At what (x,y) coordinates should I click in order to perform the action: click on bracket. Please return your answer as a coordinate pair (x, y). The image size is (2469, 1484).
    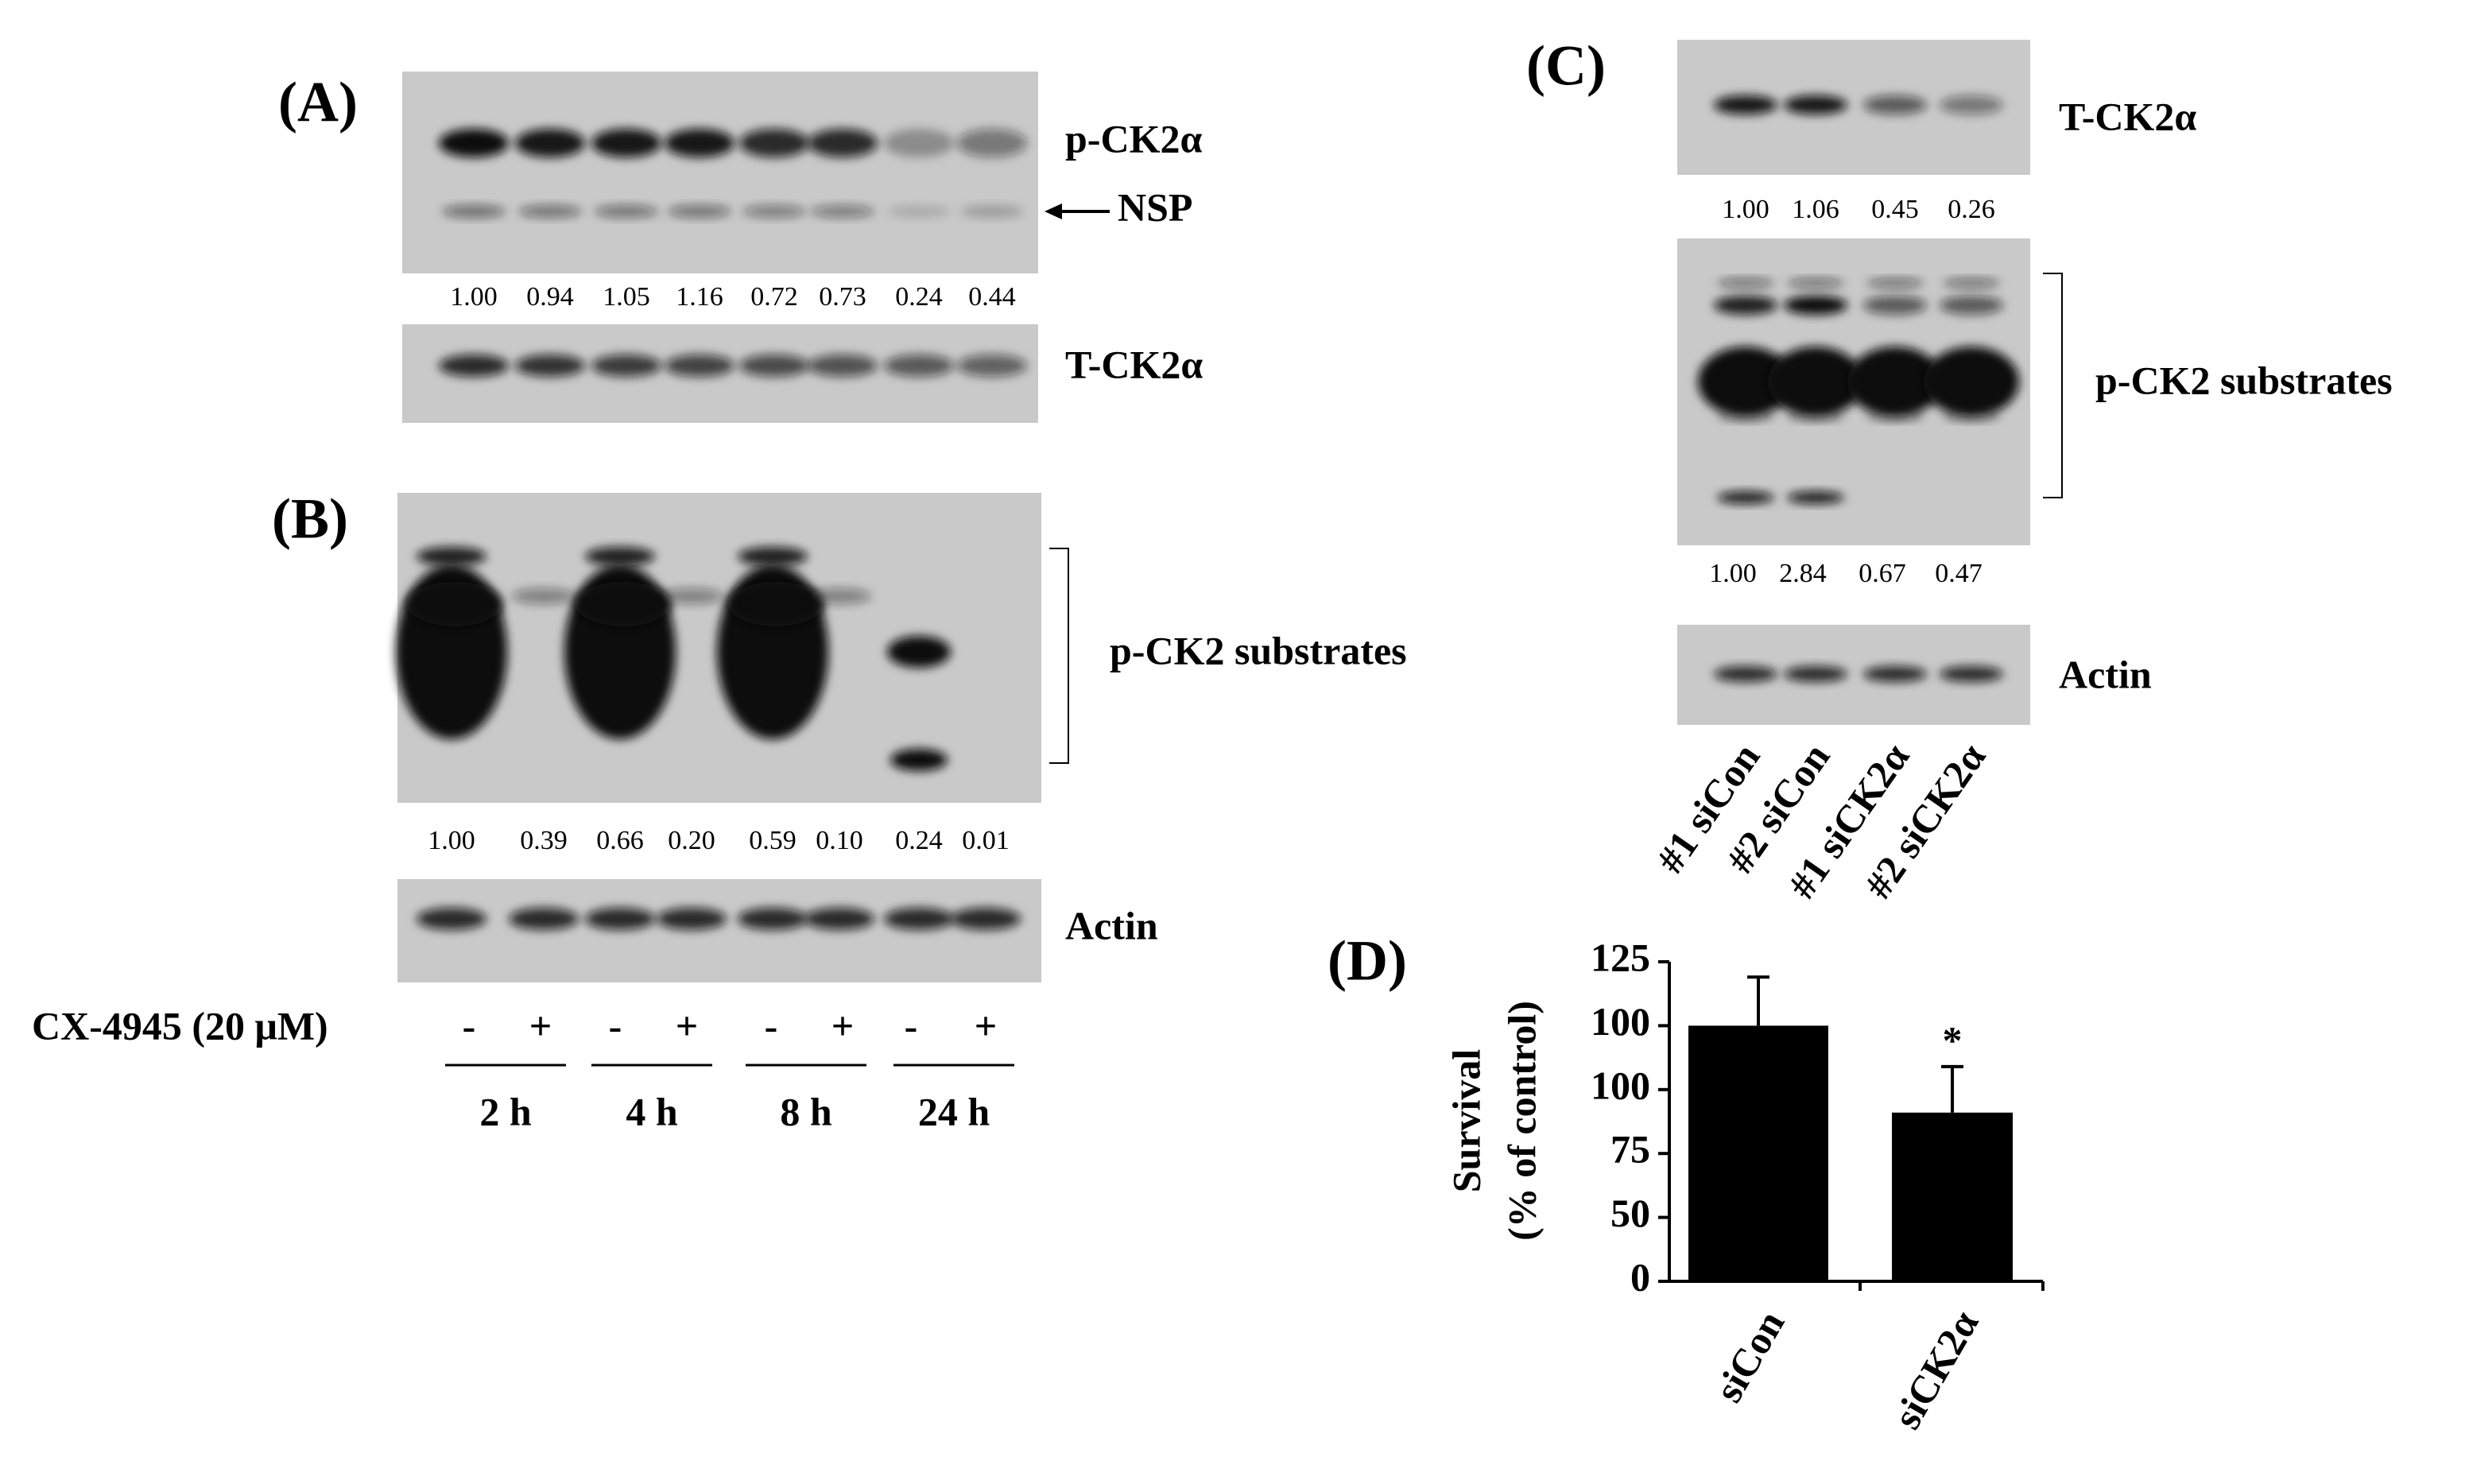
    Looking at the image, I should click on (1059, 656).